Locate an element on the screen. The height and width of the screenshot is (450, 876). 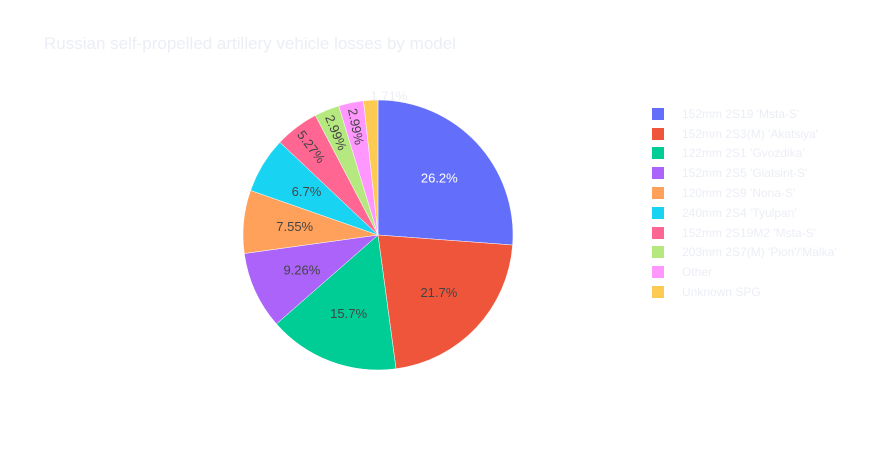
legend-item: 152mm 2S5 'Giatsint-S' is located at coordinates (744, 173).